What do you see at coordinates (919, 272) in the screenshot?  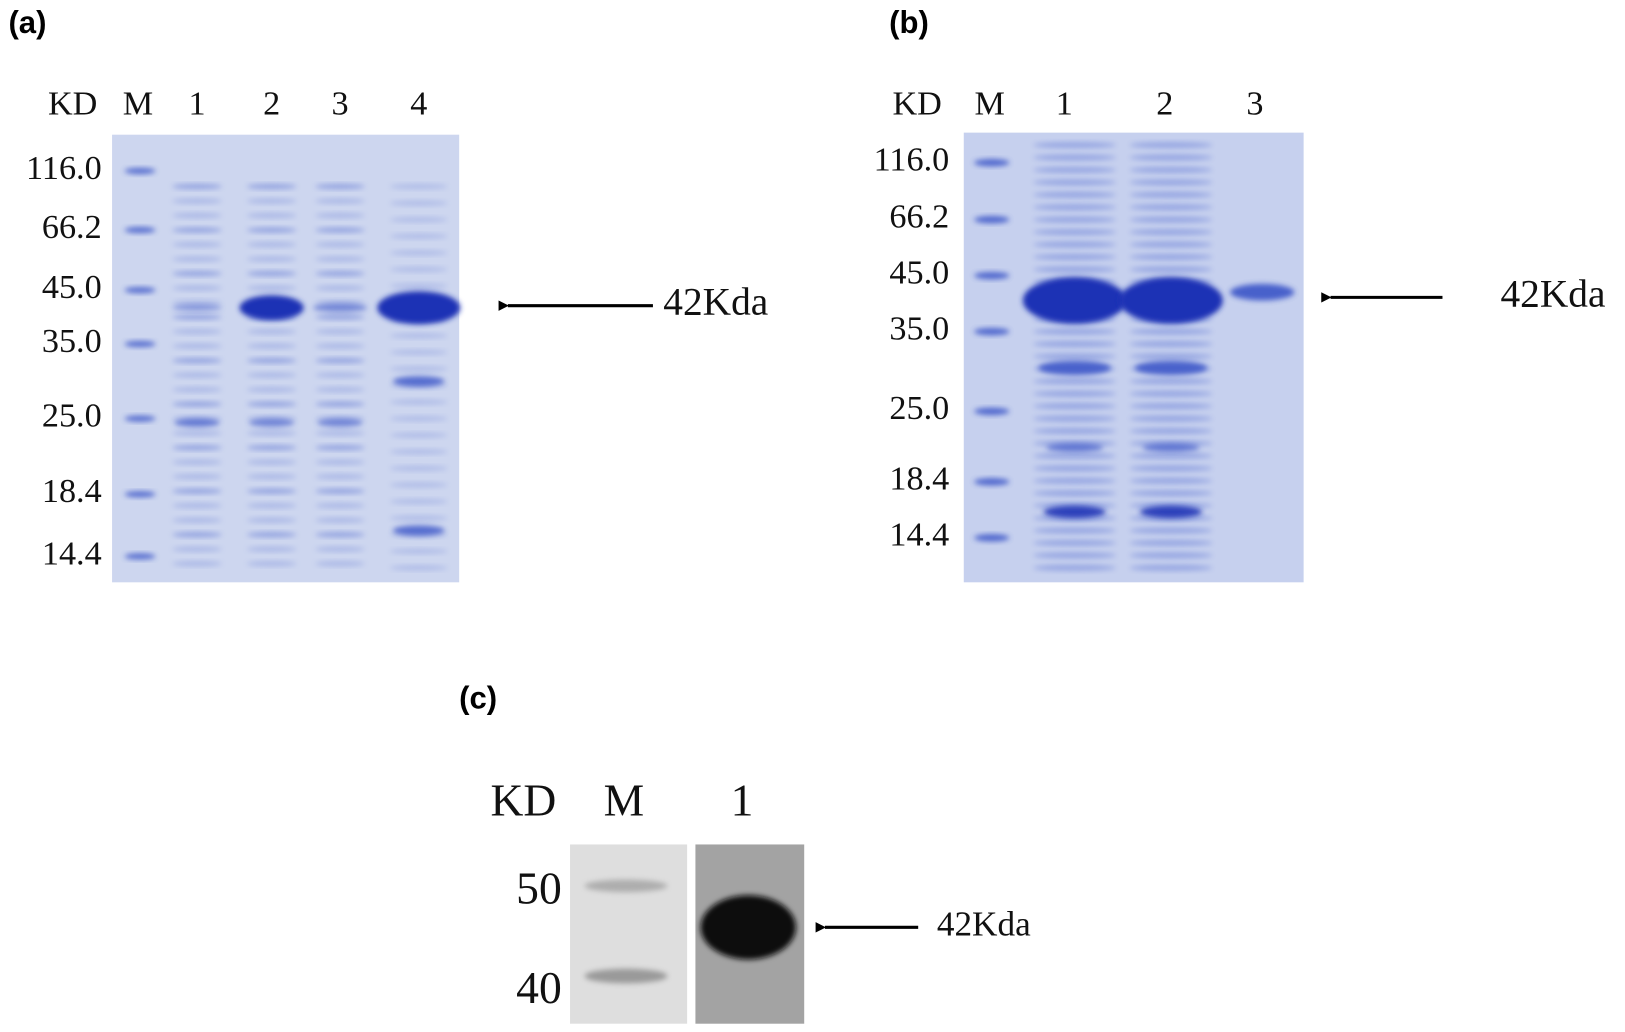 I see `marker-label: 45.0` at bounding box center [919, 272].